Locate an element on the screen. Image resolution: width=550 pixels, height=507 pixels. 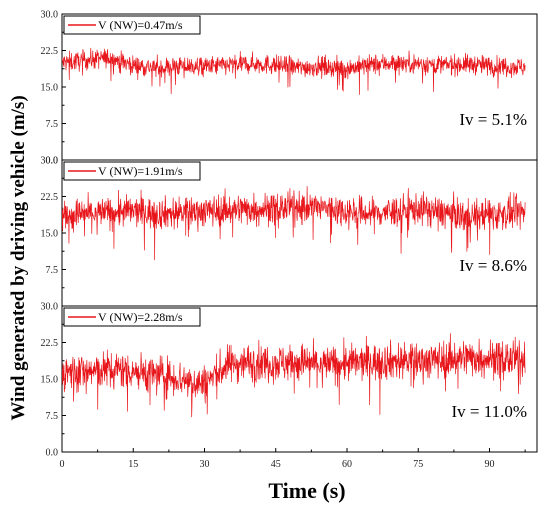
x-axis-label: Time (s) is located at coordinates (306, 490).